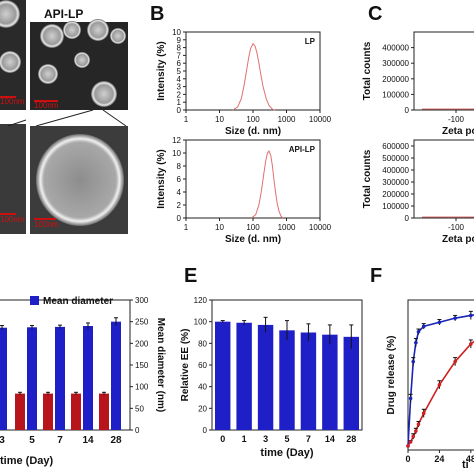 The height and width of the screenshot is (474, 474). What do you see at coordinates (139, 408) in the screenshot?
I see `y-tick-label: 50` at bounding box center [139, 408].